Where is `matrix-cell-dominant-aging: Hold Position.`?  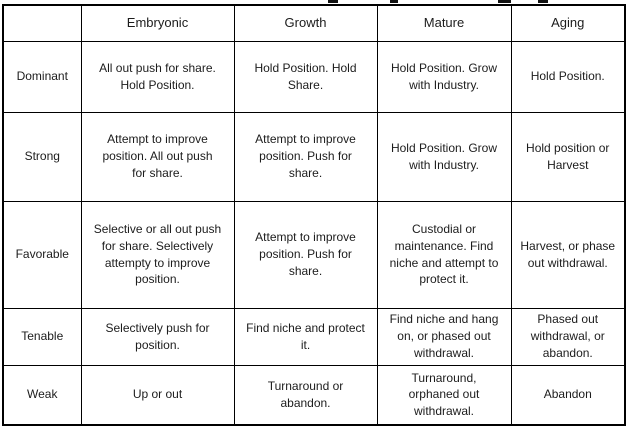 matrix-cell-dominant-aging: Hold Position. is located at coordinates (568, 76).